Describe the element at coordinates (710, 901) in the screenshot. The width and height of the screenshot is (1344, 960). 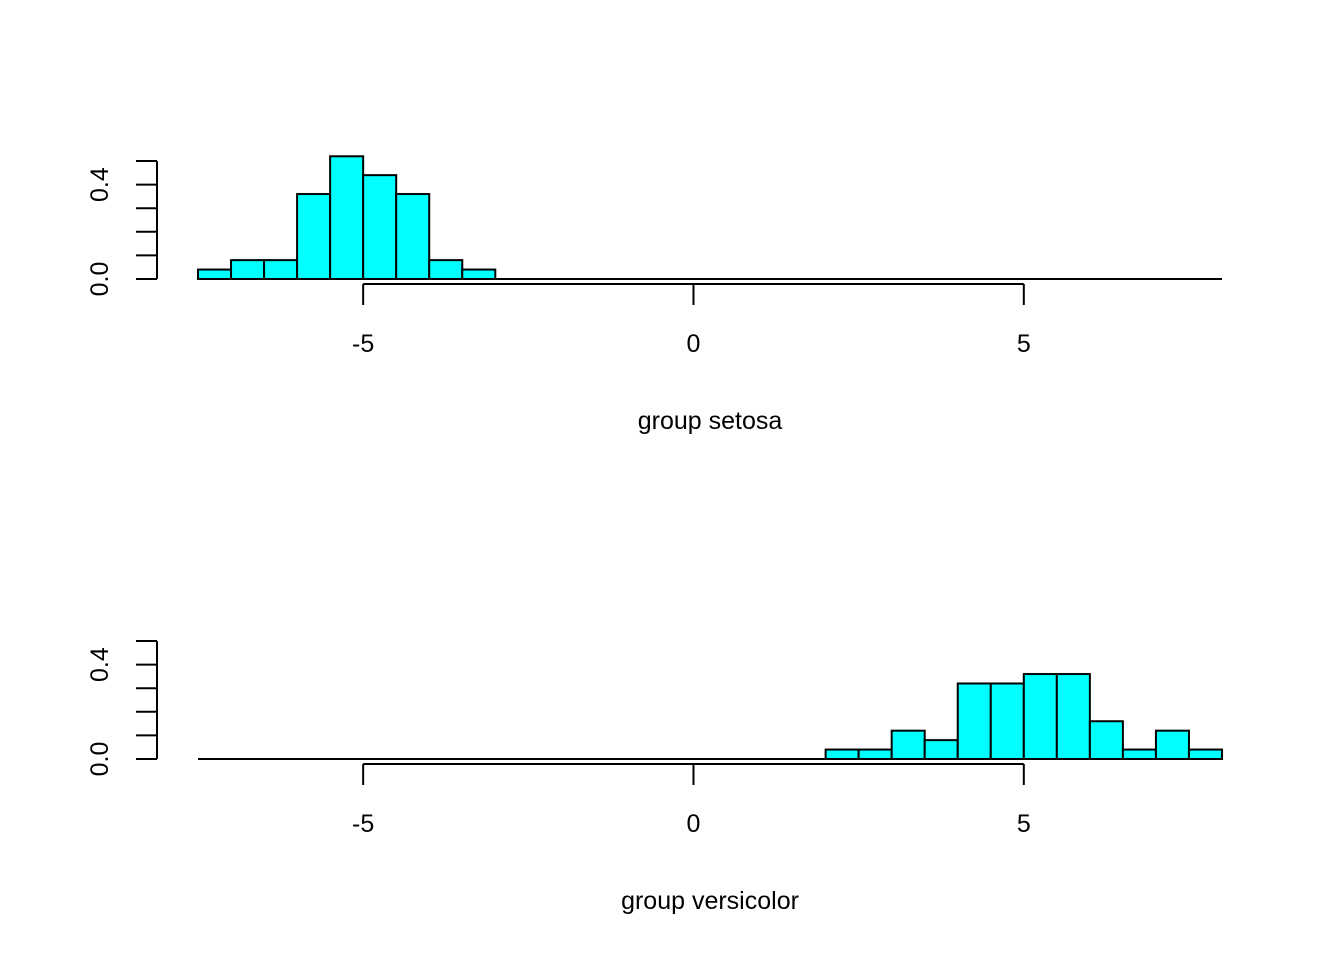
I see `x-axis-label: group versicolor` at that location.